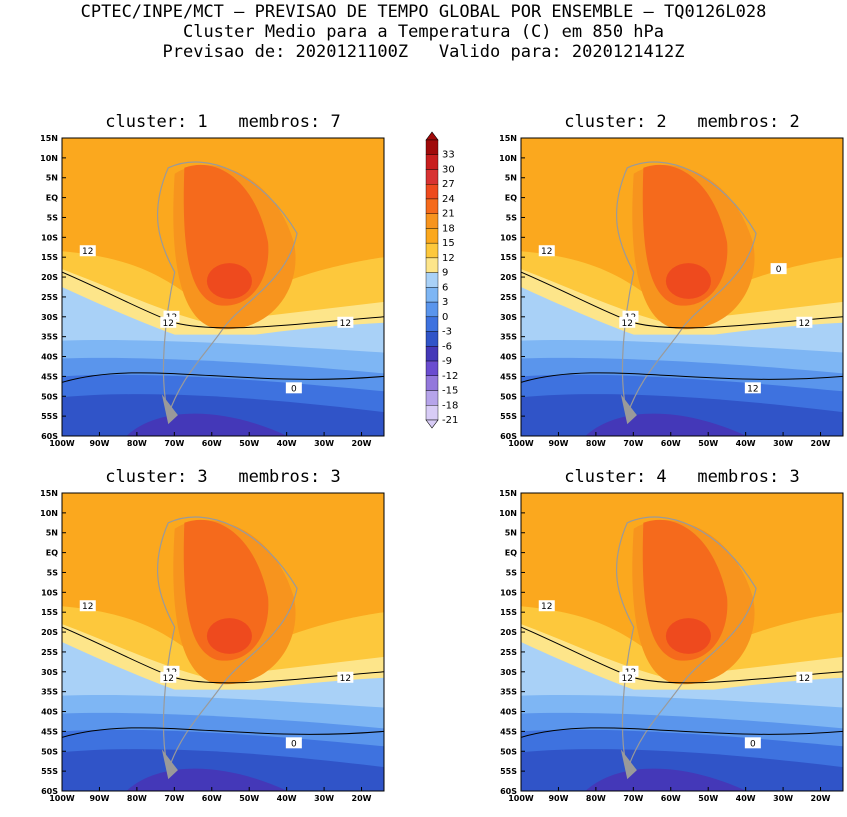 The width and height of the screenshot is (847, 817). I want to click on colorbar-label: 9, so click(445, 273).